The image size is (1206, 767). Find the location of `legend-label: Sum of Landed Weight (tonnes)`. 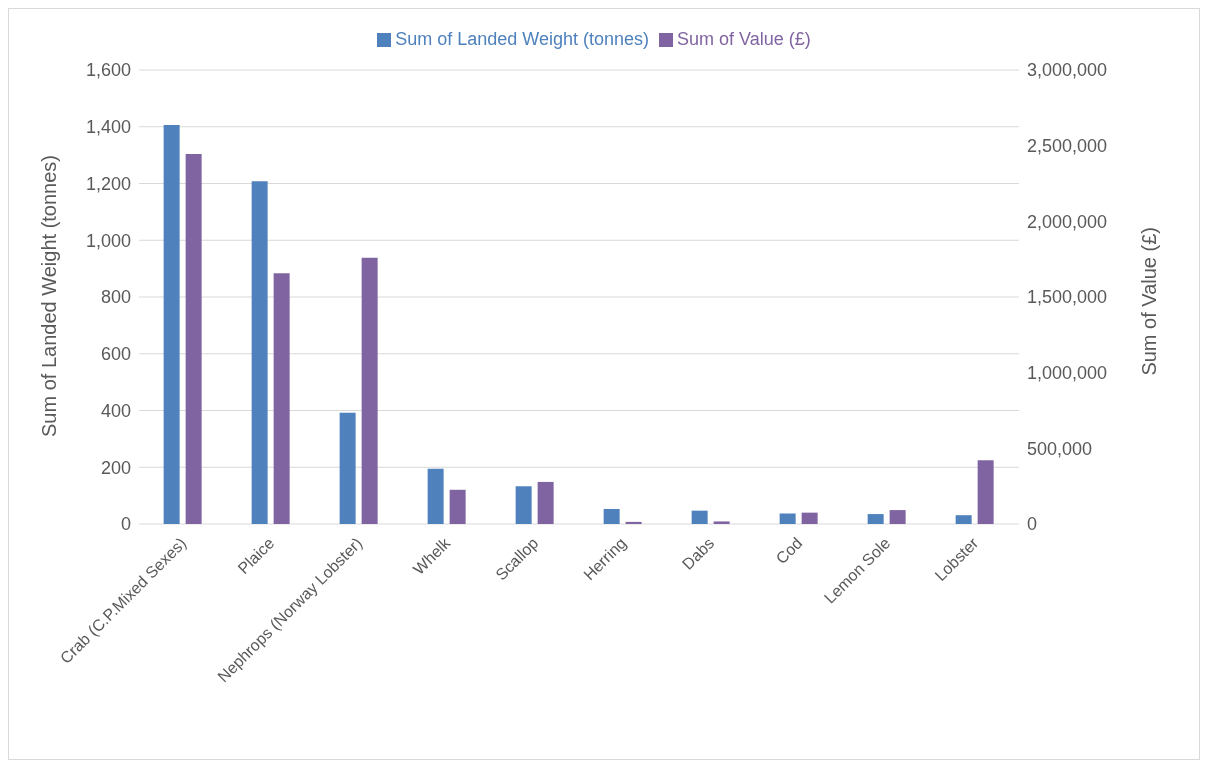

legend-label: Sum of Landed Weight (tonnes) is located at coordinates (522, 39).